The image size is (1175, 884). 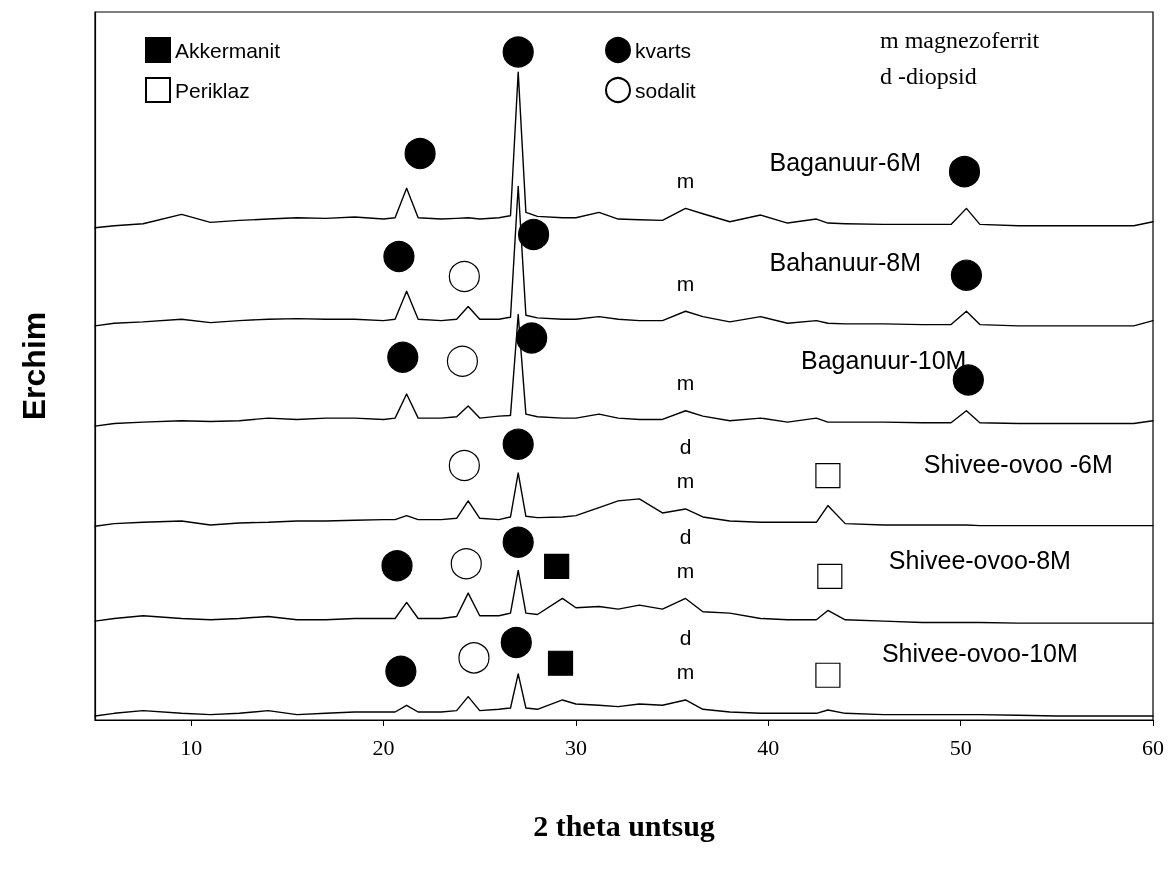 What do you see at coordinates (960, 40) in the screenshot?
I see `annotation: m magnezoferrit` at bounding box center [960, 40].